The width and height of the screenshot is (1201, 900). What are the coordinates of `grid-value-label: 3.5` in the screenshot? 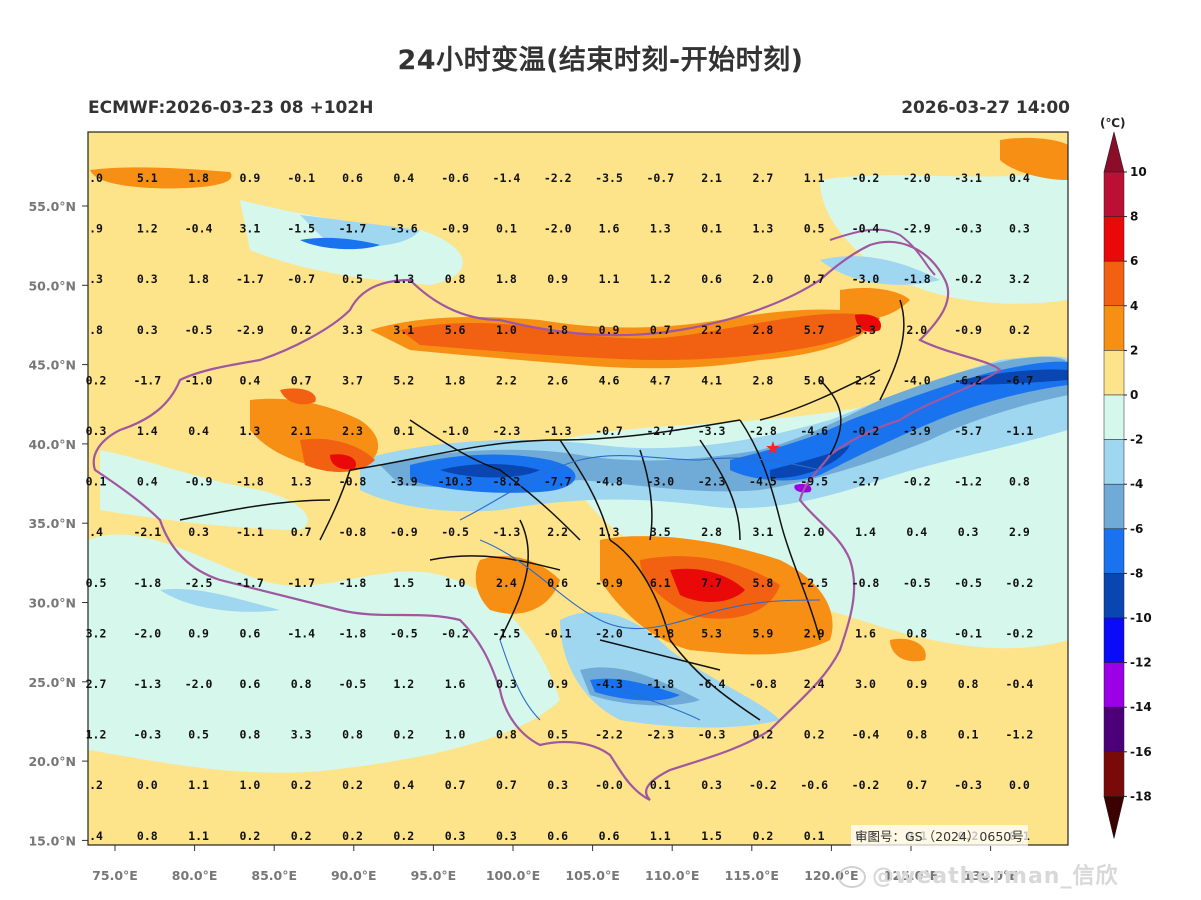 It's located at (660, 532).